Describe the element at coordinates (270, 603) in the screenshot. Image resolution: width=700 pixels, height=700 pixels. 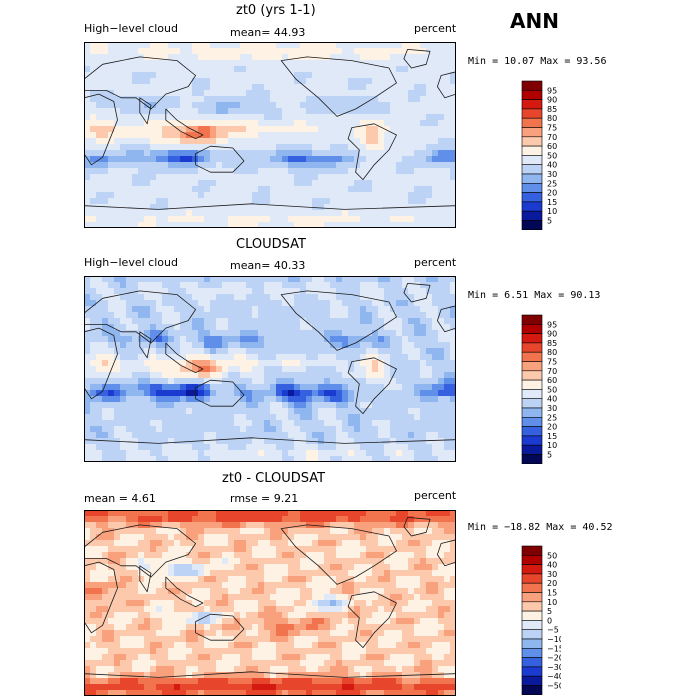
I see `panel-3-map` at that location.